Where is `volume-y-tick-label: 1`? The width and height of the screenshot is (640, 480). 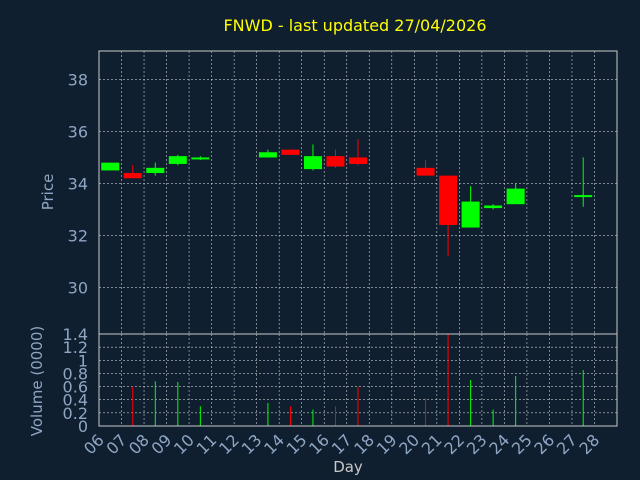
volume-y-tick-label: 1 is located at coordinates (83, 360).